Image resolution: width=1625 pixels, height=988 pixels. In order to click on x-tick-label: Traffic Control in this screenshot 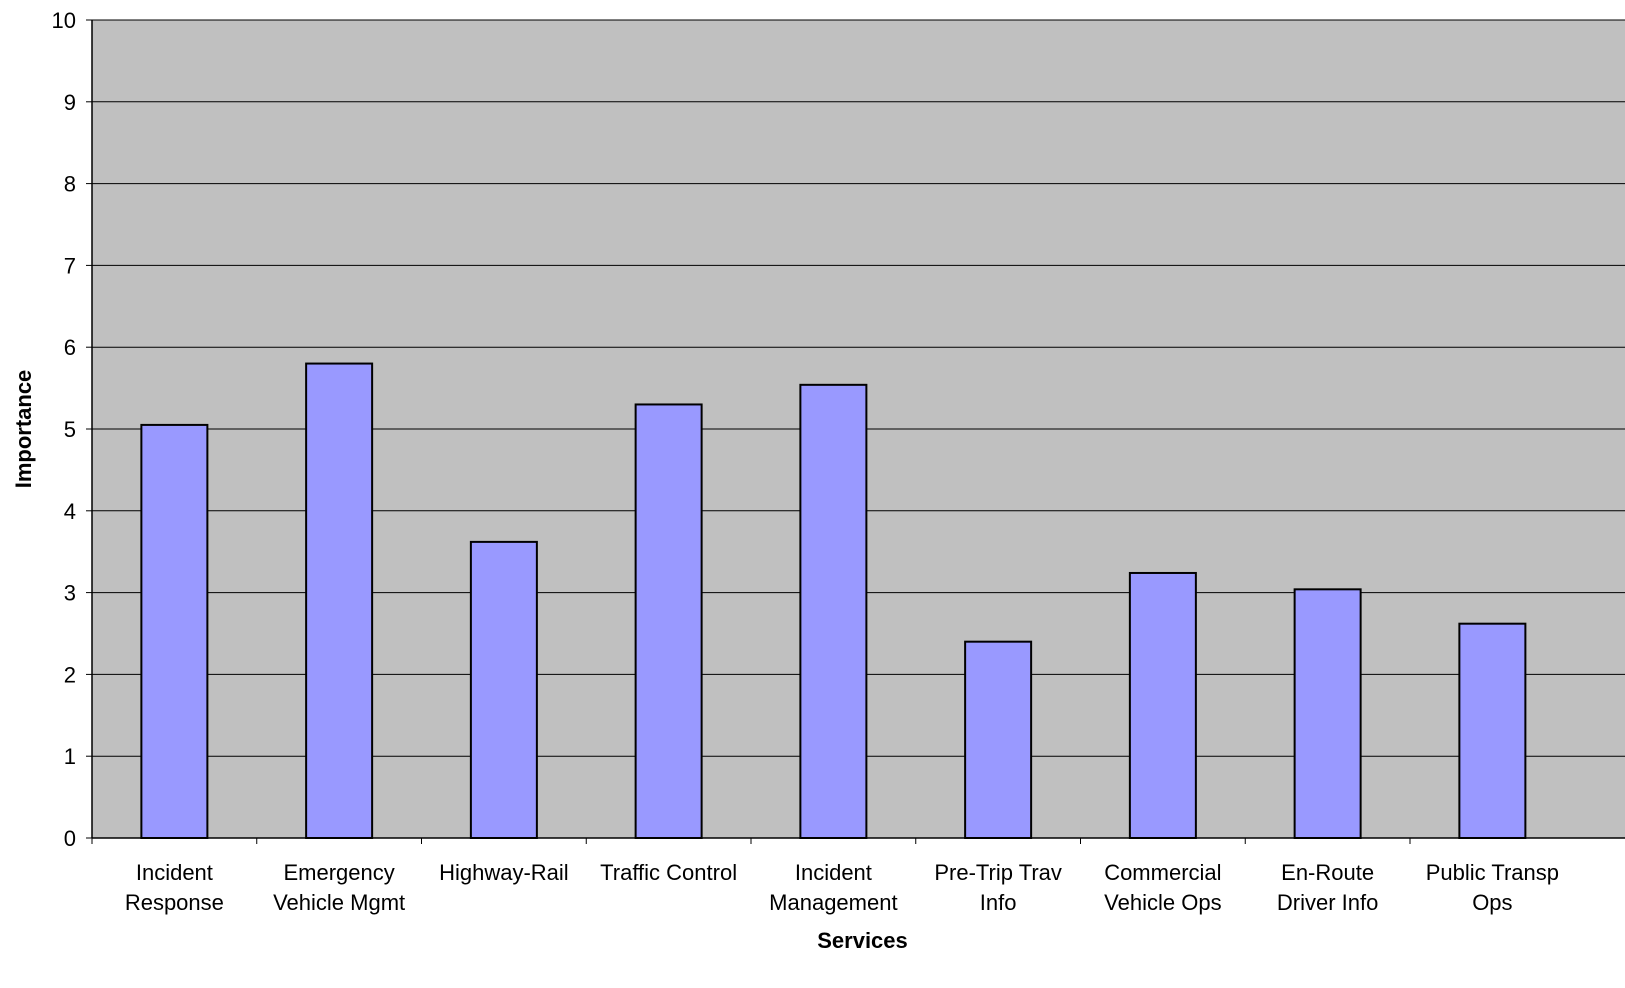, I will do `click(668, 872)`.